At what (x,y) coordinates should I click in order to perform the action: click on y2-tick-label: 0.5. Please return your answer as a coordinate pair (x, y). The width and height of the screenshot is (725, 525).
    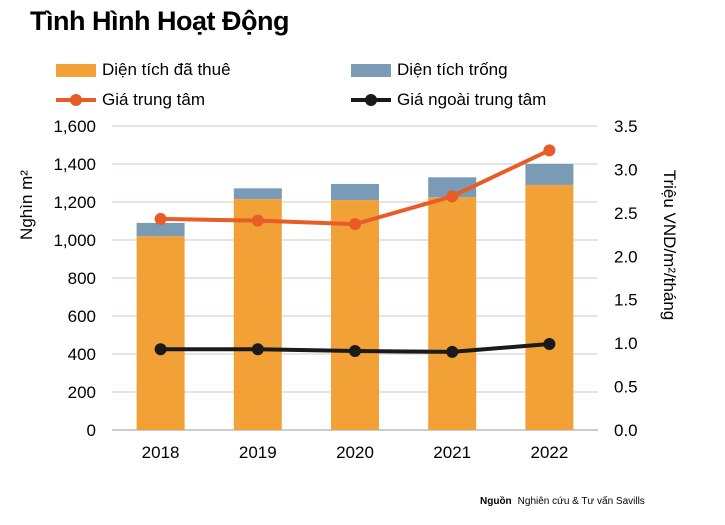
    Looking at the image, I should click on (626, 387).